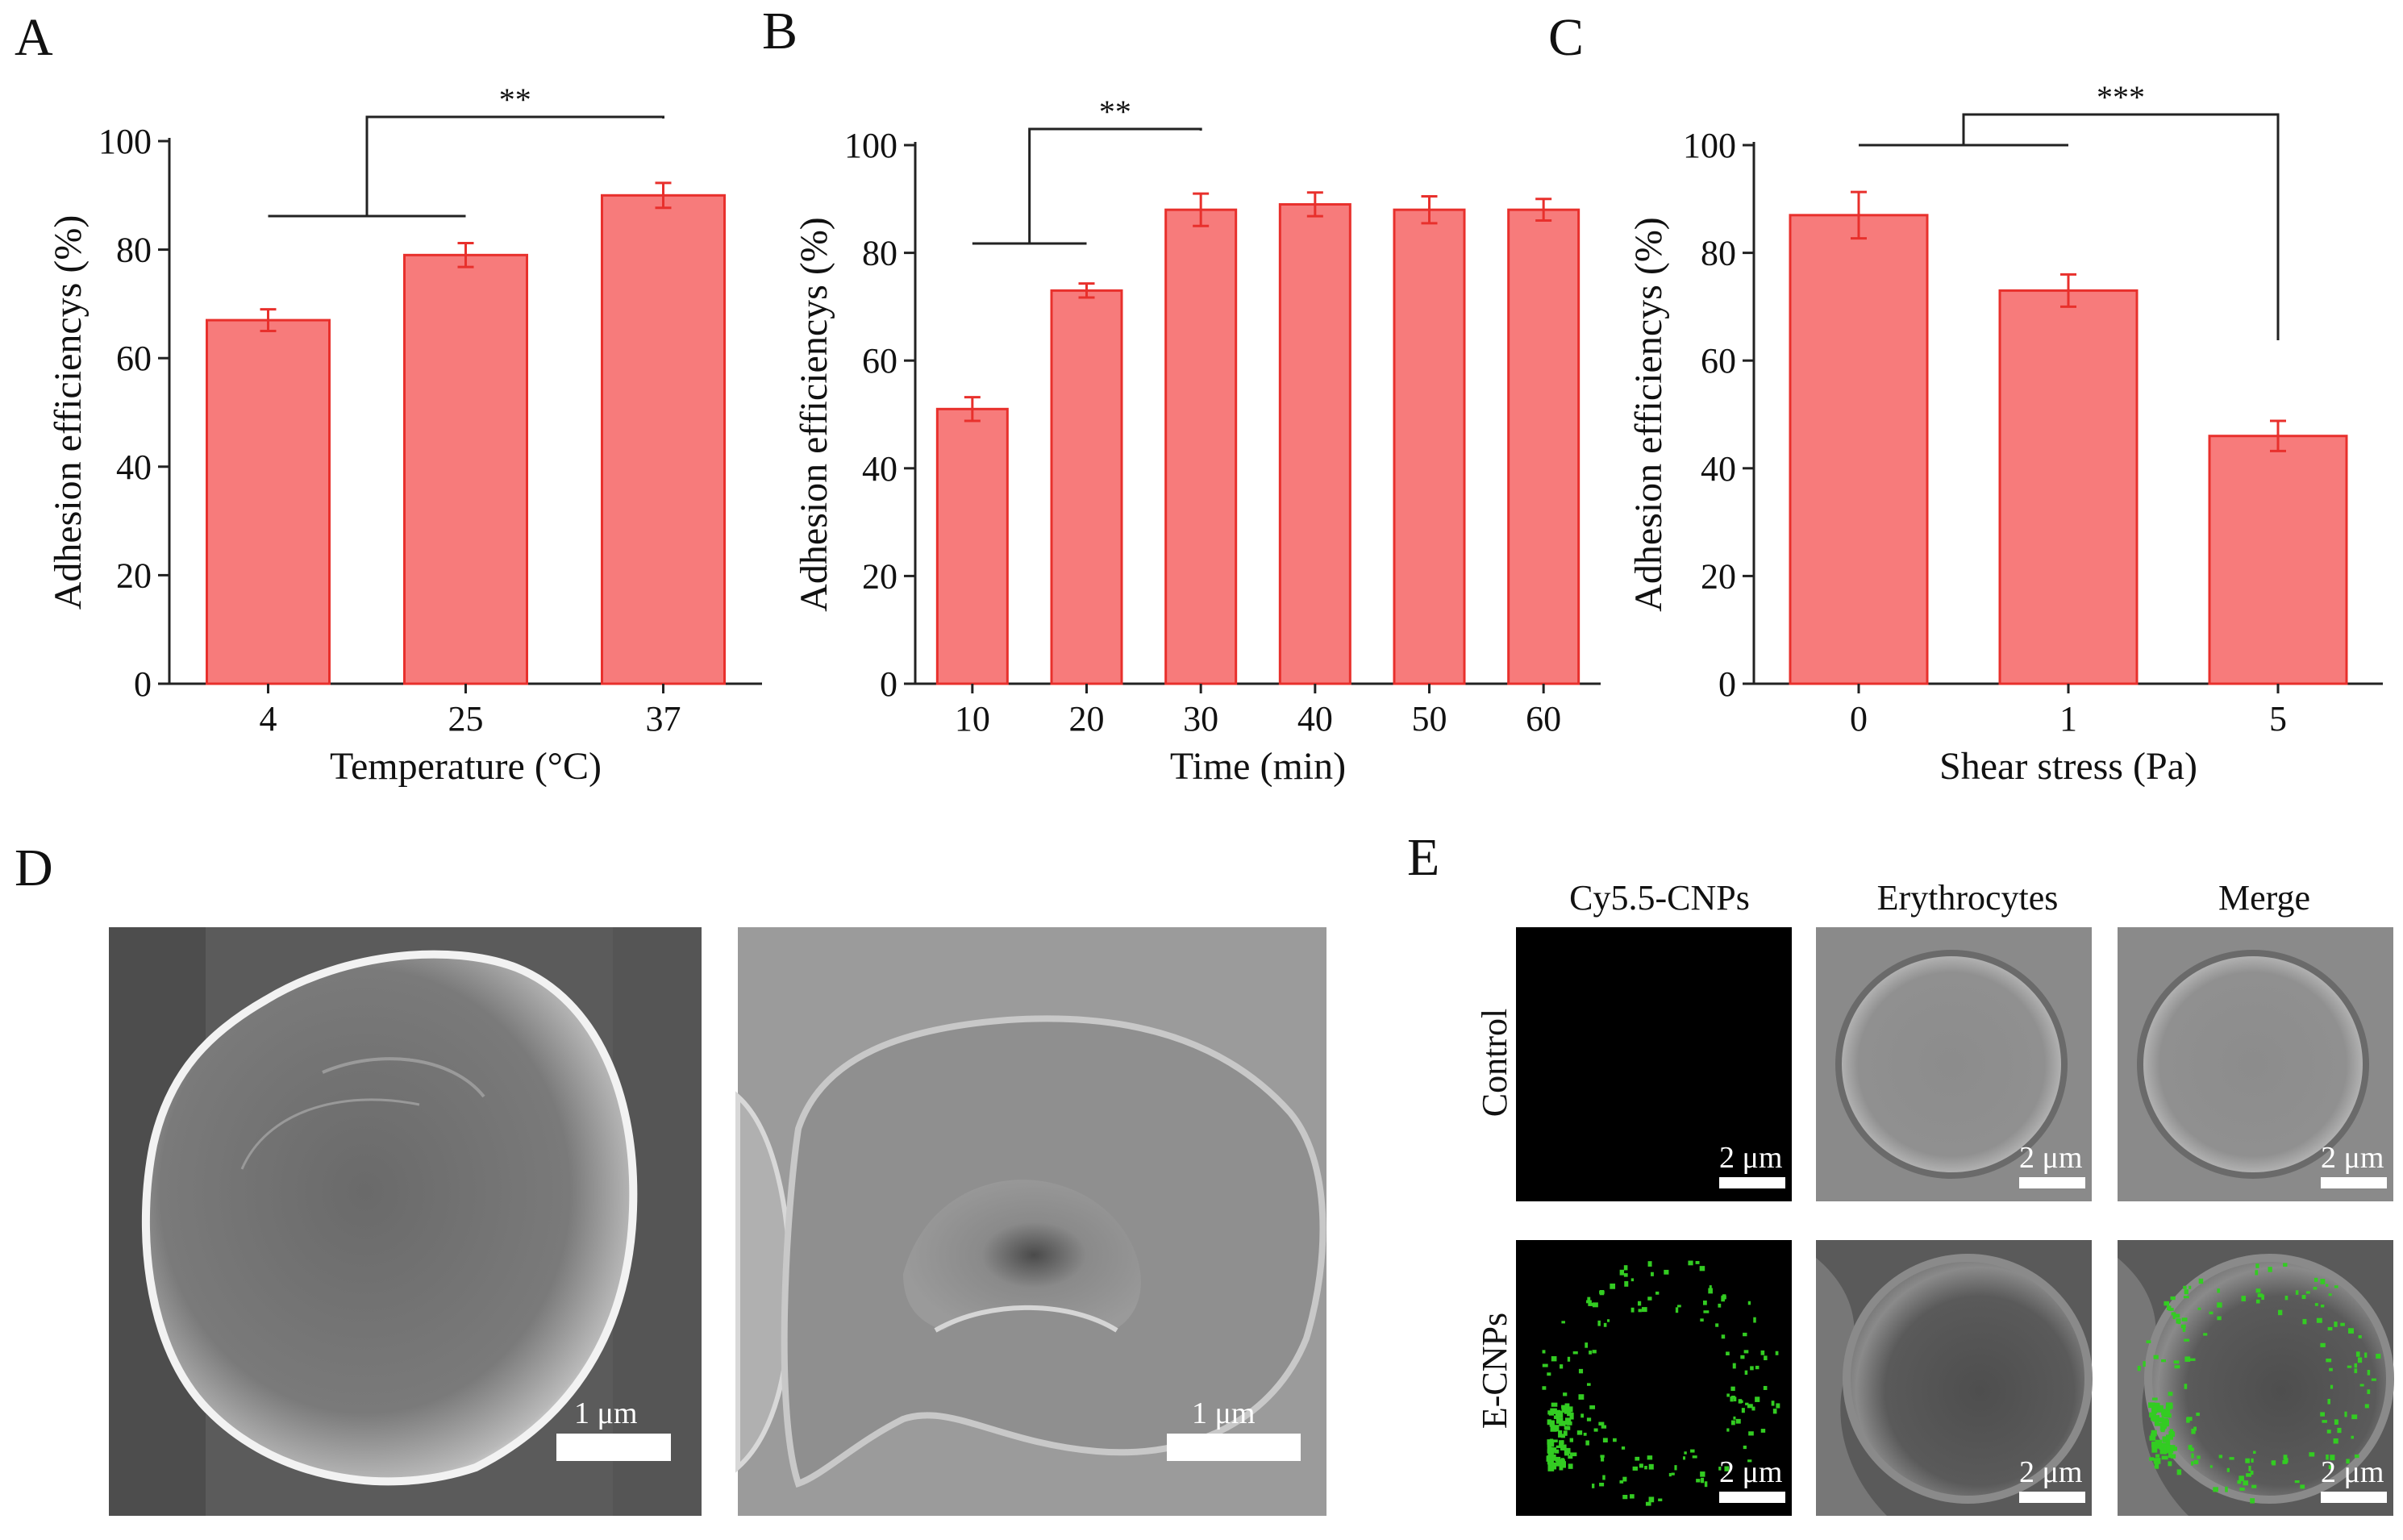 This screenshot has width=2403, height=1540. I want to click on chart-c-y-tick-label: 100, so click(1710, 145).